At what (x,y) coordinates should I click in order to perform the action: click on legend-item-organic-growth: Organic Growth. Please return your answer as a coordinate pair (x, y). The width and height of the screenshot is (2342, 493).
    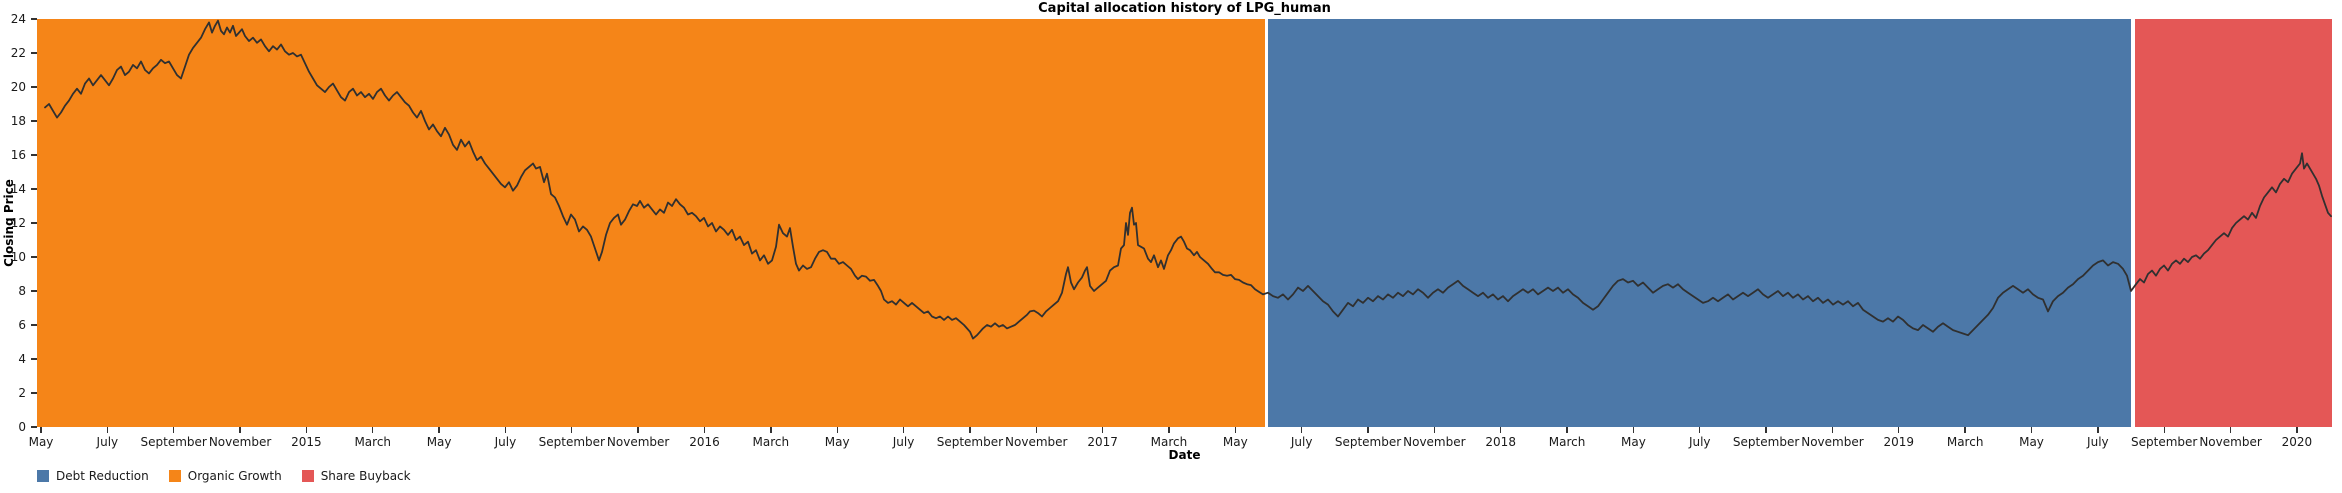
    Looking at the image, I should click on (225, 476).